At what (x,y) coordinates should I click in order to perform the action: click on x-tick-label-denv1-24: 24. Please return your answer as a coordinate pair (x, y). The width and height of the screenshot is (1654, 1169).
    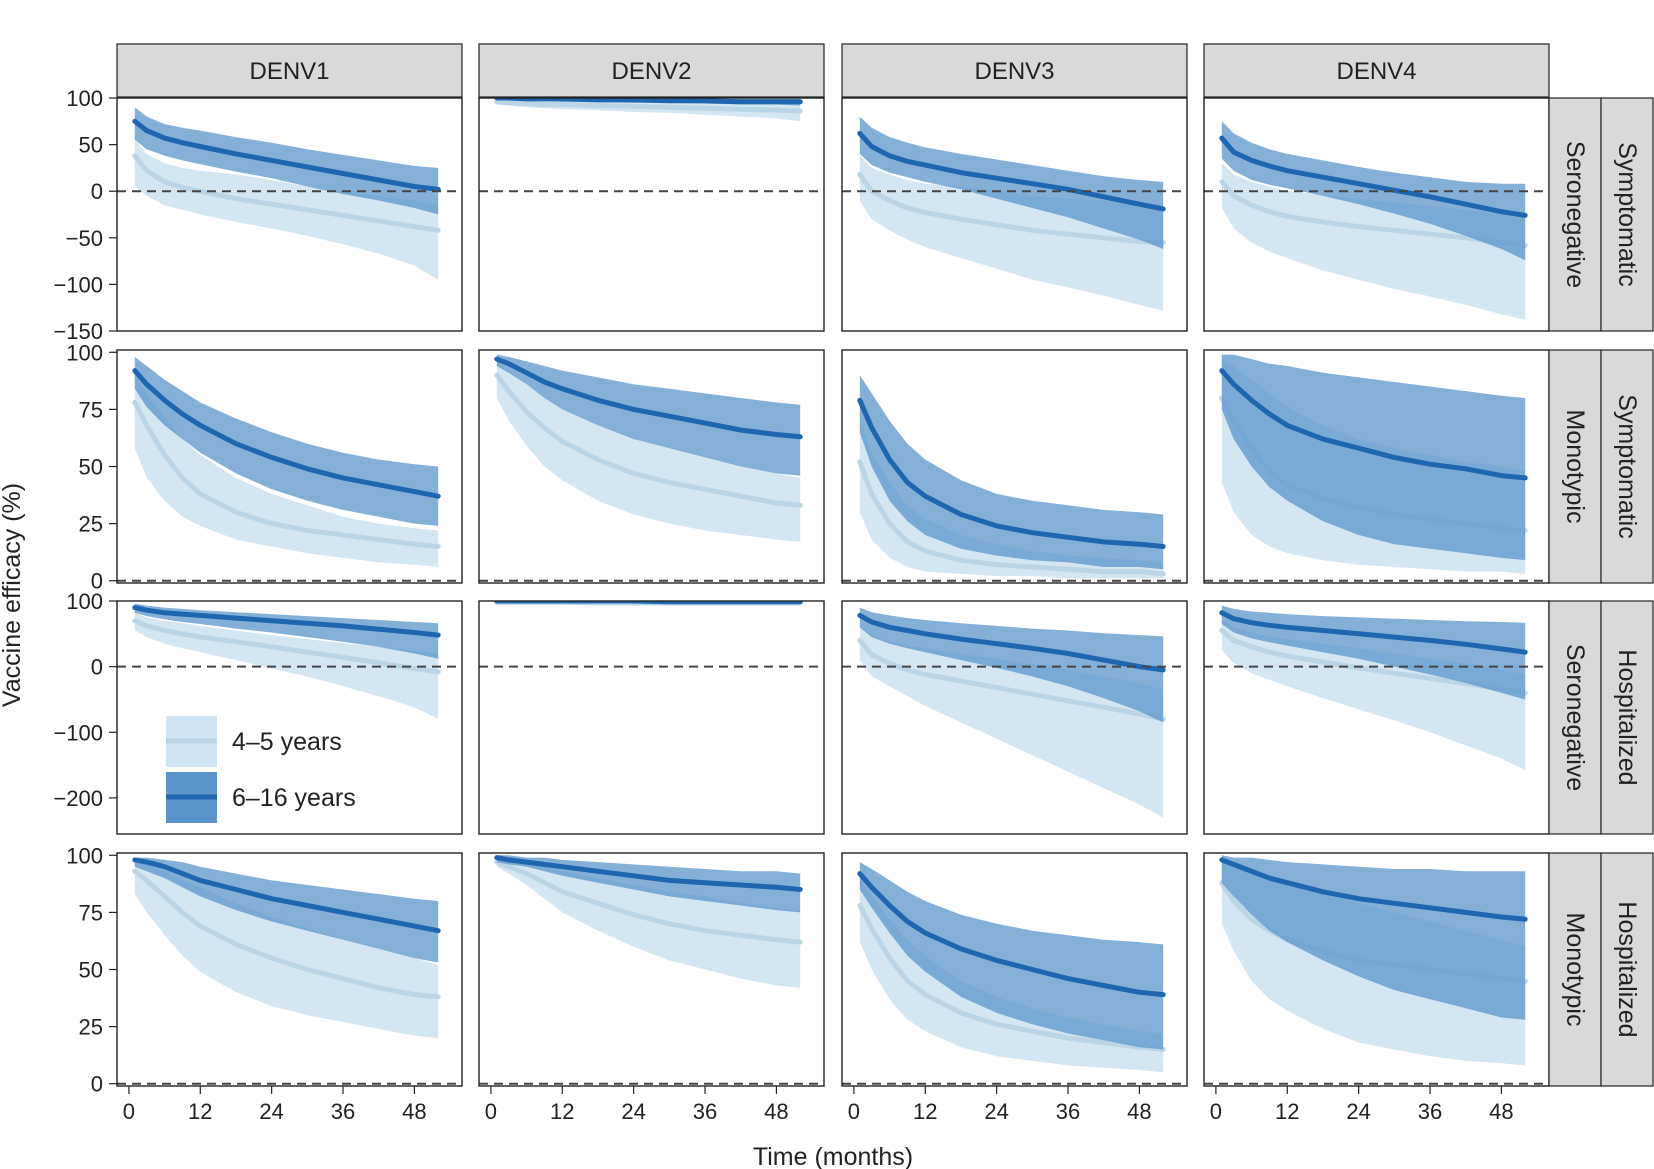
    Looking at the image, I should click on (271, 1111).